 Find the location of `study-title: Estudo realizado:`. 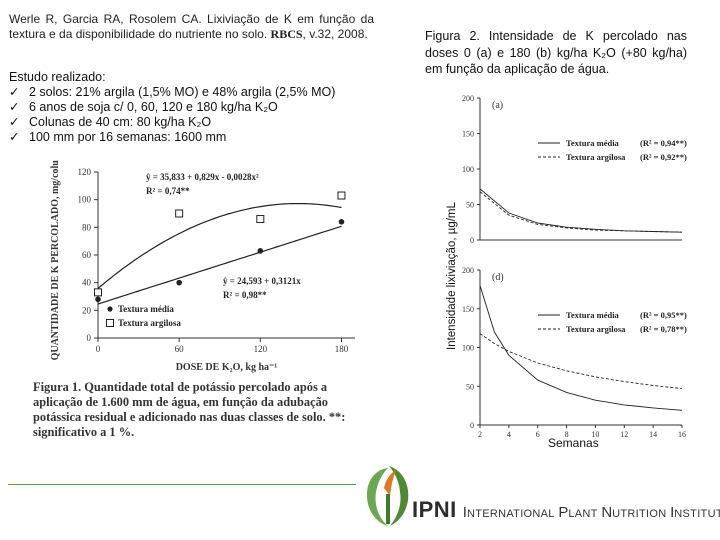

study-title: Estudo realizado: is located at coordinates (57, 77).